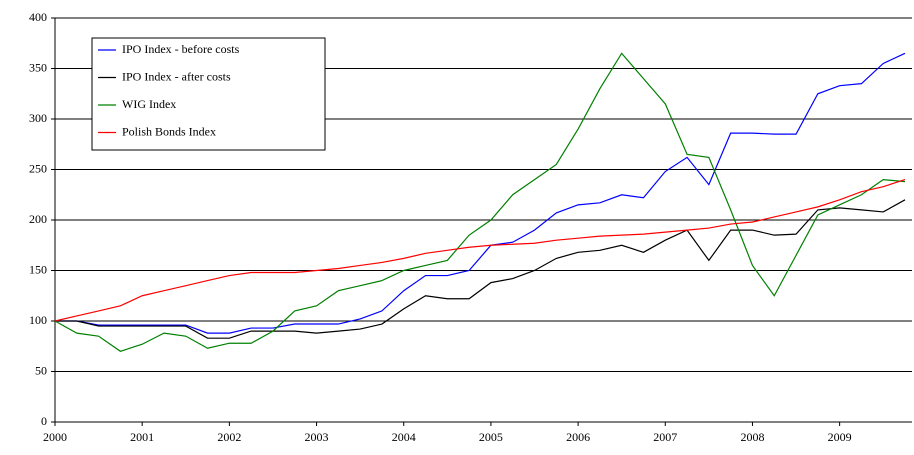  I want to click on x-tick-label: 2005, so click(491, 437).